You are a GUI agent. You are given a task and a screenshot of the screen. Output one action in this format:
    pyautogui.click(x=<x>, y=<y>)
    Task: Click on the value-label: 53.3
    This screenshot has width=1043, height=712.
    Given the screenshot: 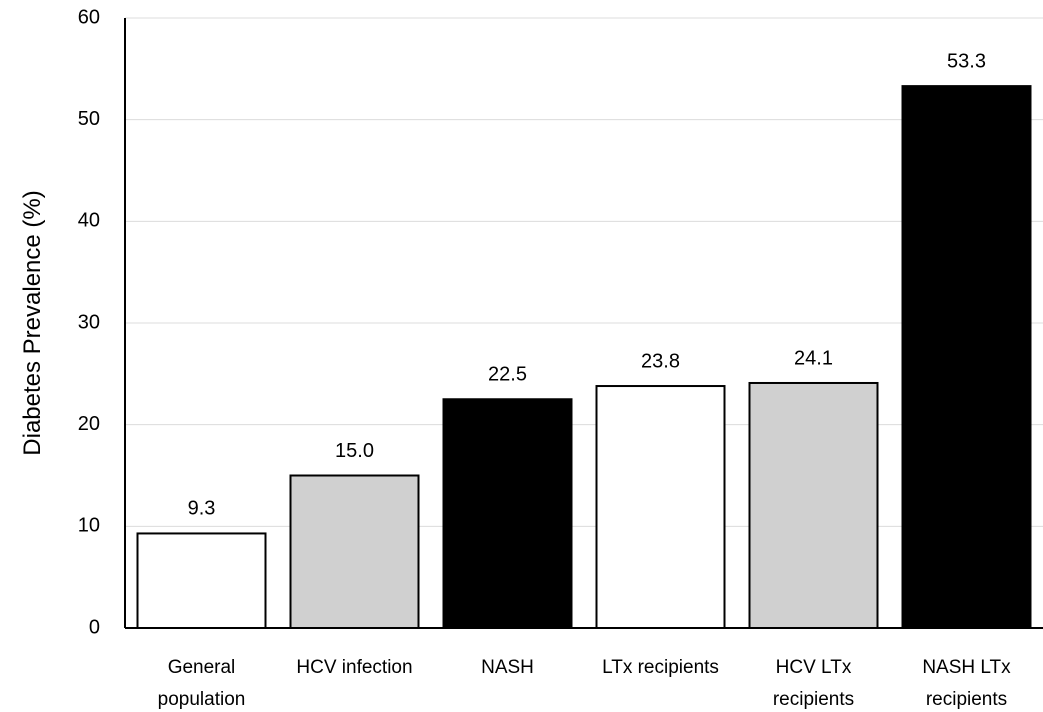 What is the action you would take?
    pyautogui.click(x=966, y=61)
    